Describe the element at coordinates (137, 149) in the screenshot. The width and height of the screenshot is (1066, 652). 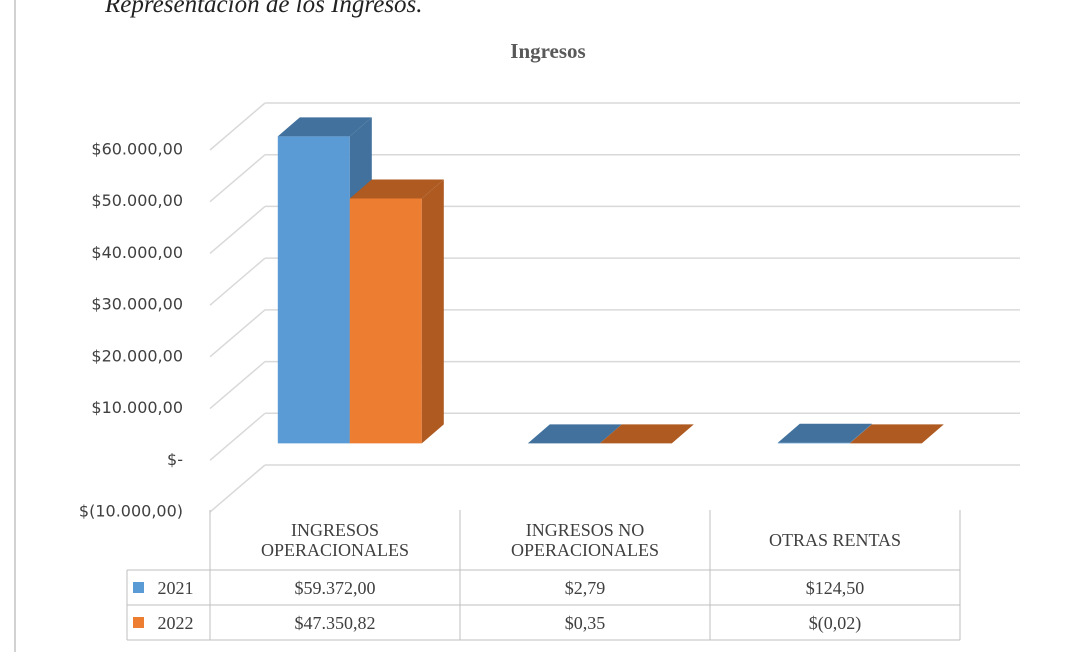
I see `y-tick-label: $60.000,00` at that location.